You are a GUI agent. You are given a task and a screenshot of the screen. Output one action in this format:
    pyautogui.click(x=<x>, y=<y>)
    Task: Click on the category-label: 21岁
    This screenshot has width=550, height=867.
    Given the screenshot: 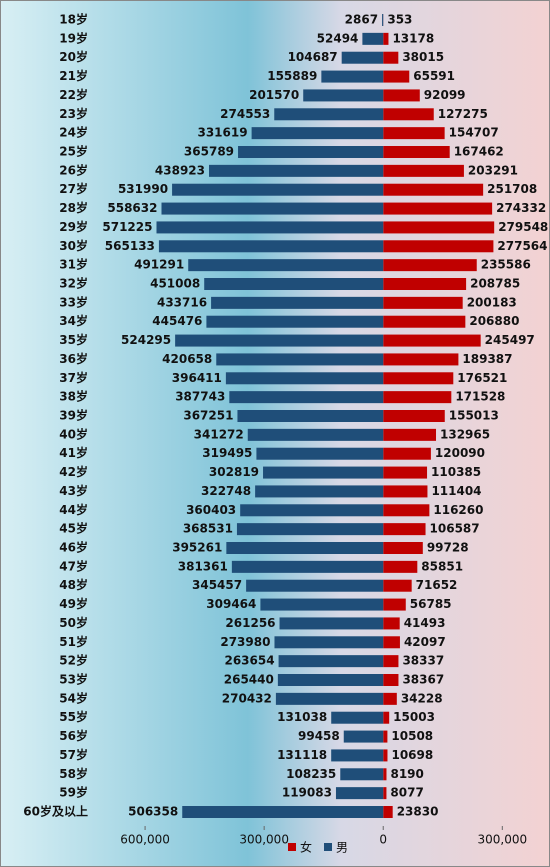 What is the action you would take?
    pyautogui.click(x=73, y=75)
    